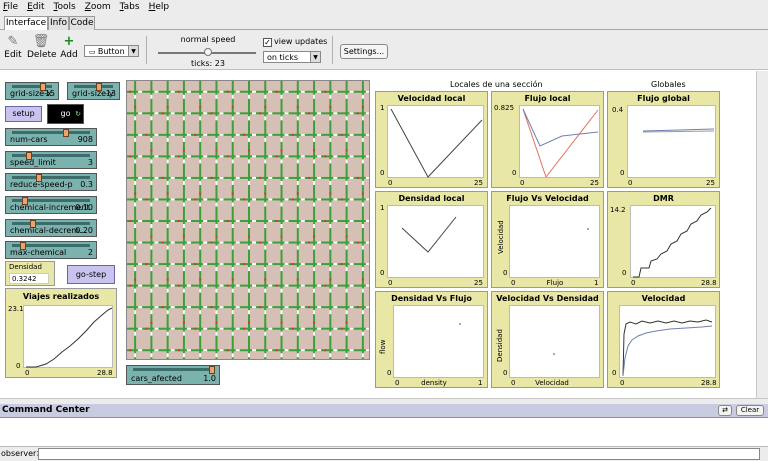  What do you see at coordinates (762, 234) in the screenshot?
I see `vertical-scrollbar` at bounding box center [762, 234].